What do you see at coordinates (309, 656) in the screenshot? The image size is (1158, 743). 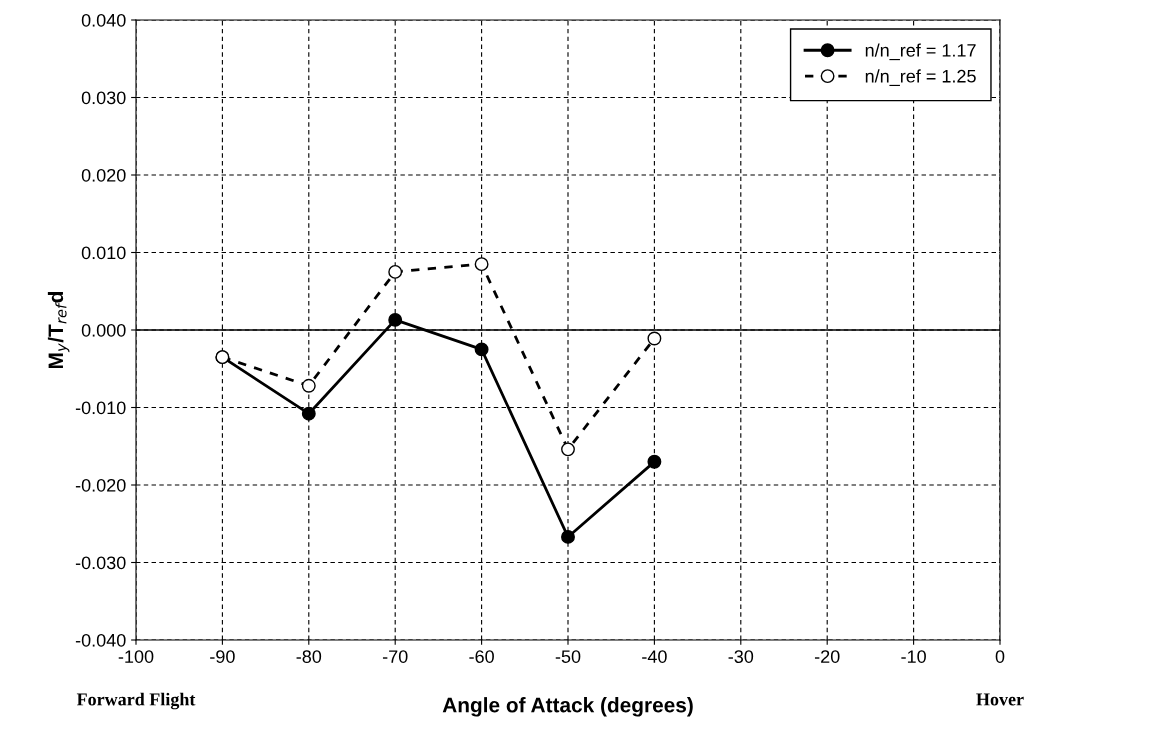 I see `x-tick-label: -80` at bounding box center [309, 656].